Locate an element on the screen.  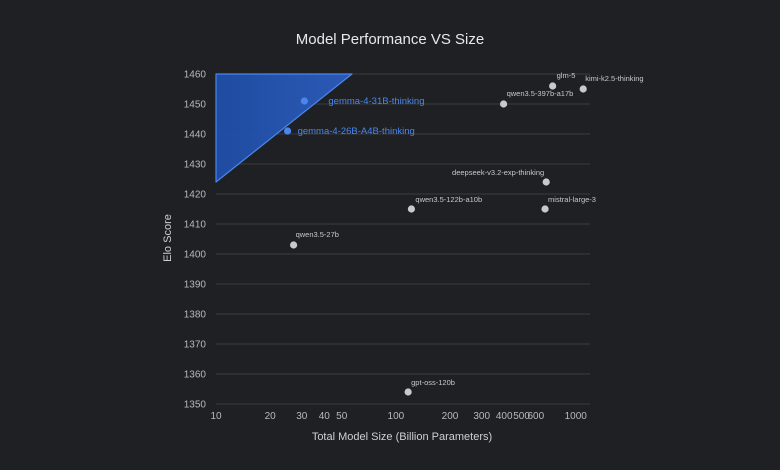
point-label: gemma-4-26B-A4B-thinking is located at coordinates (356, 131).